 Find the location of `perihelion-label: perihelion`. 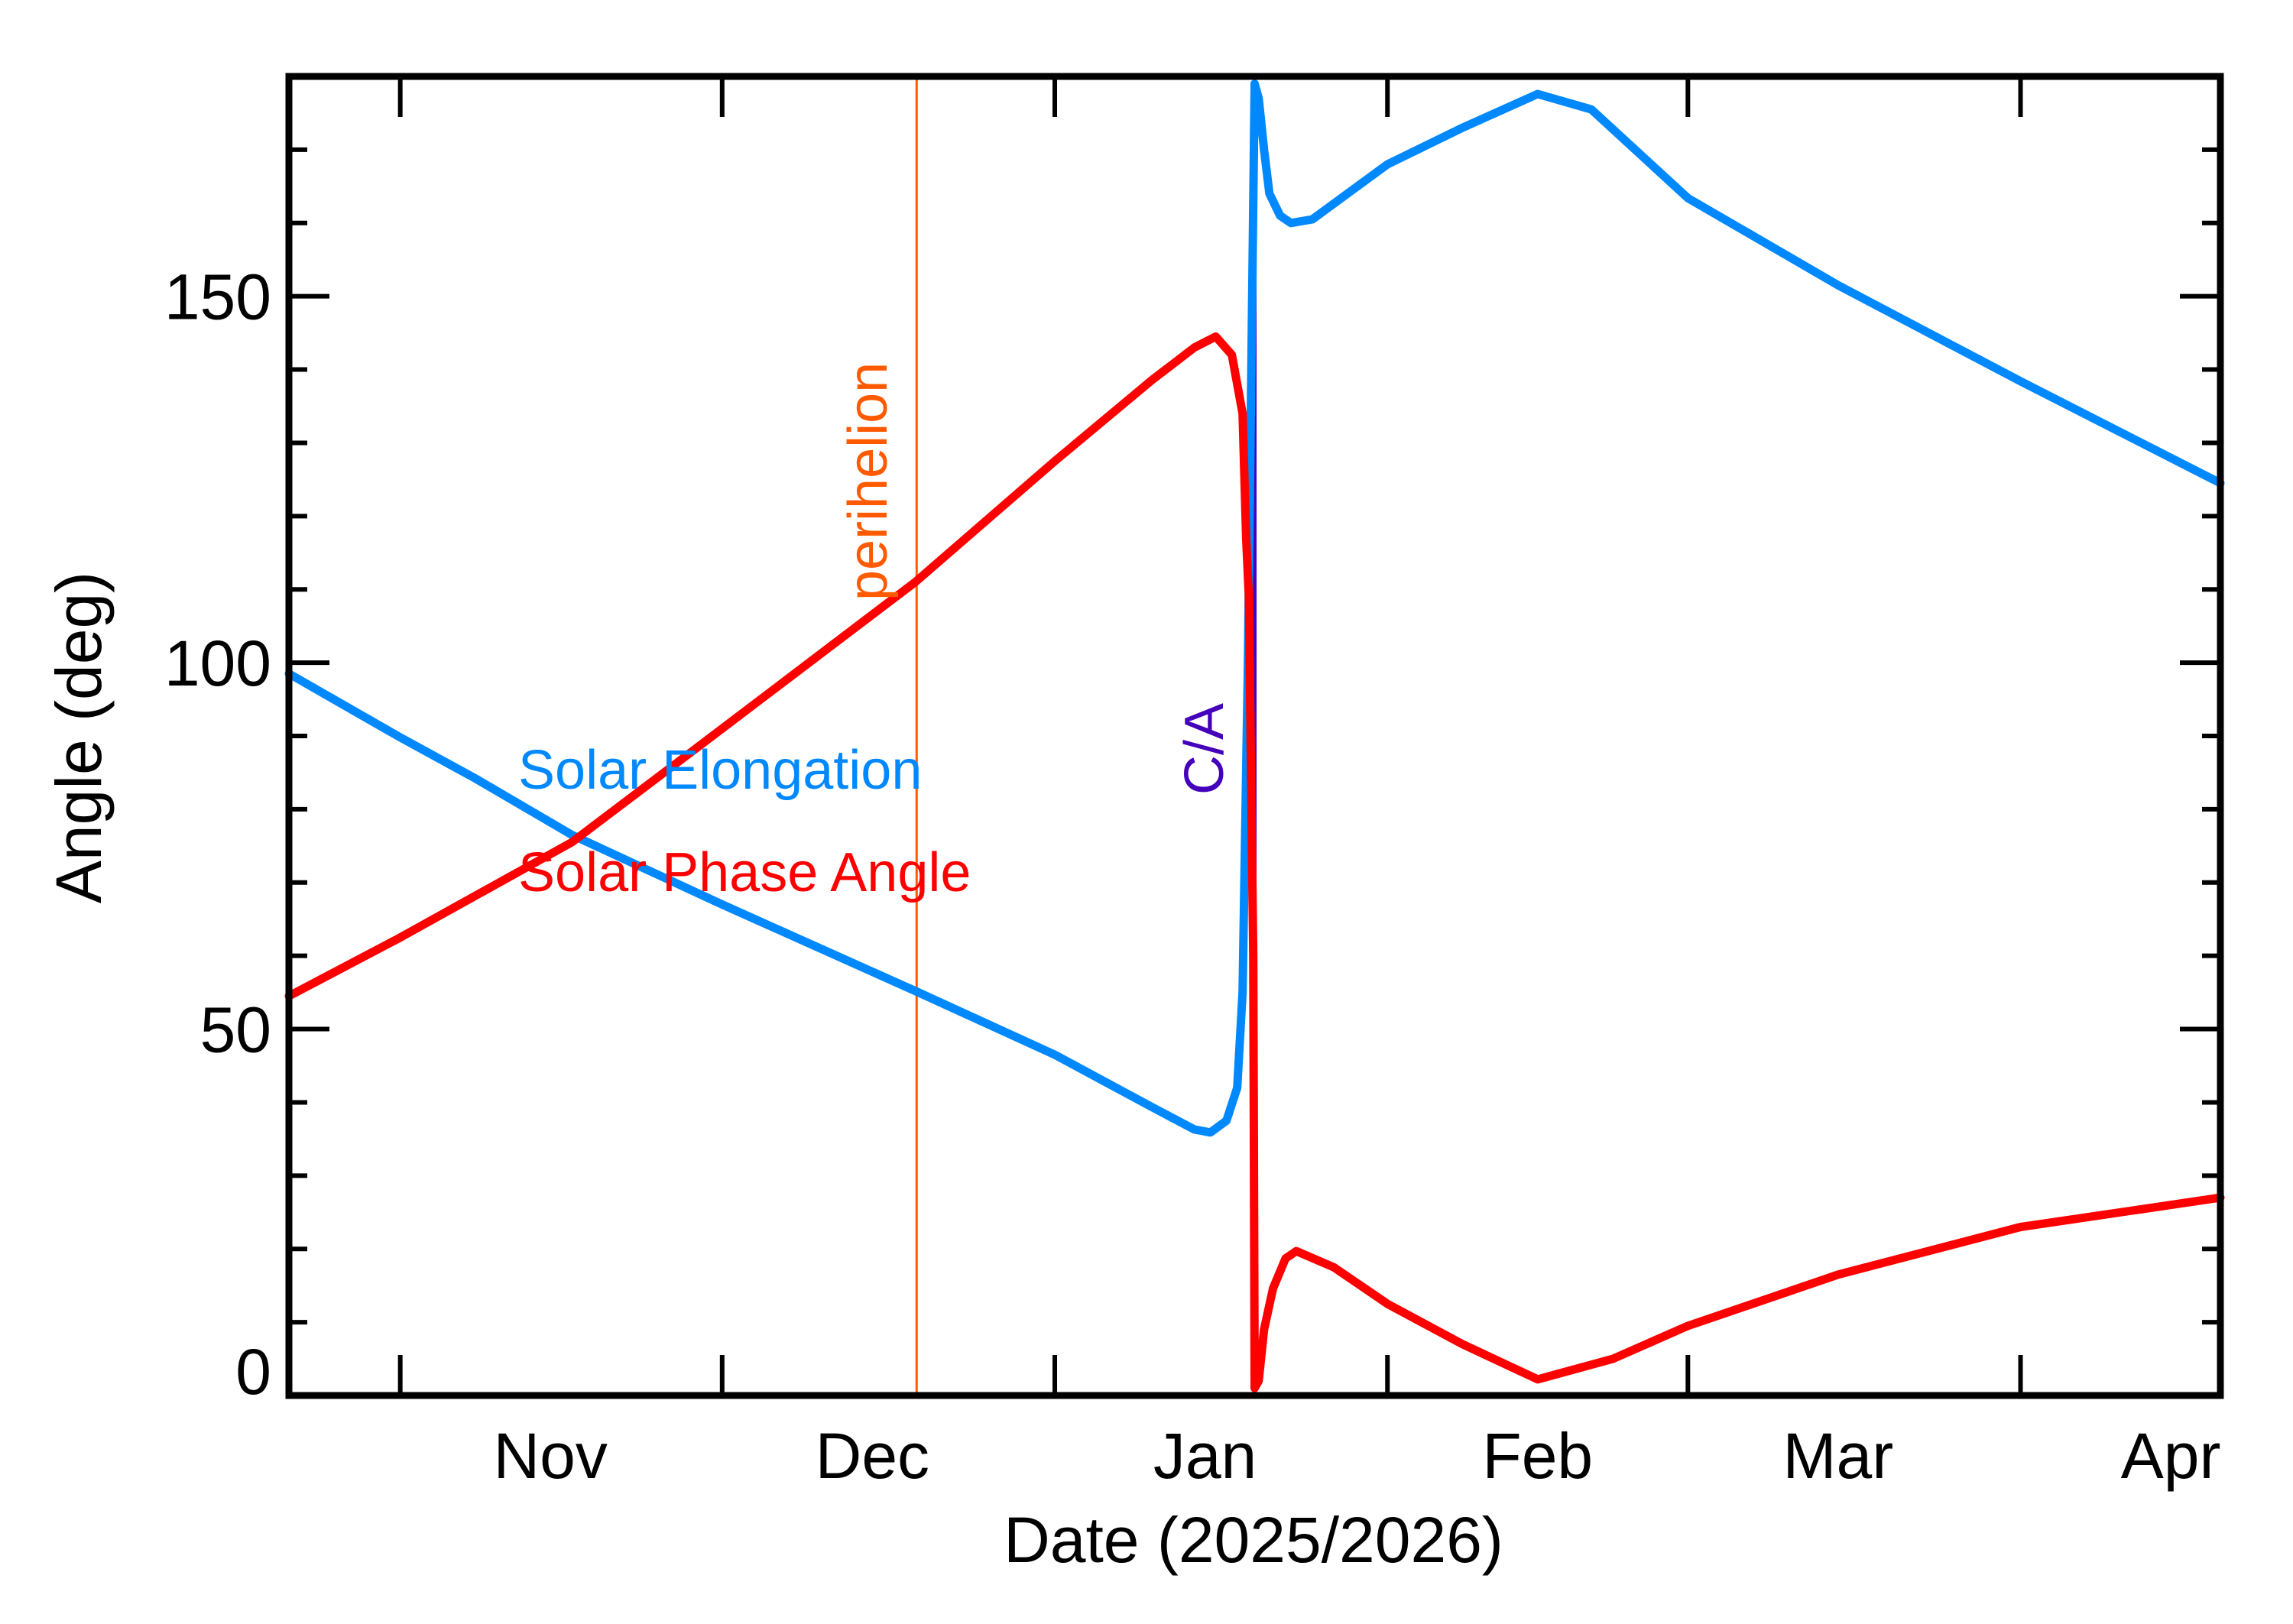

perihelion-label: perihelion is located at coordinates (869, 481).